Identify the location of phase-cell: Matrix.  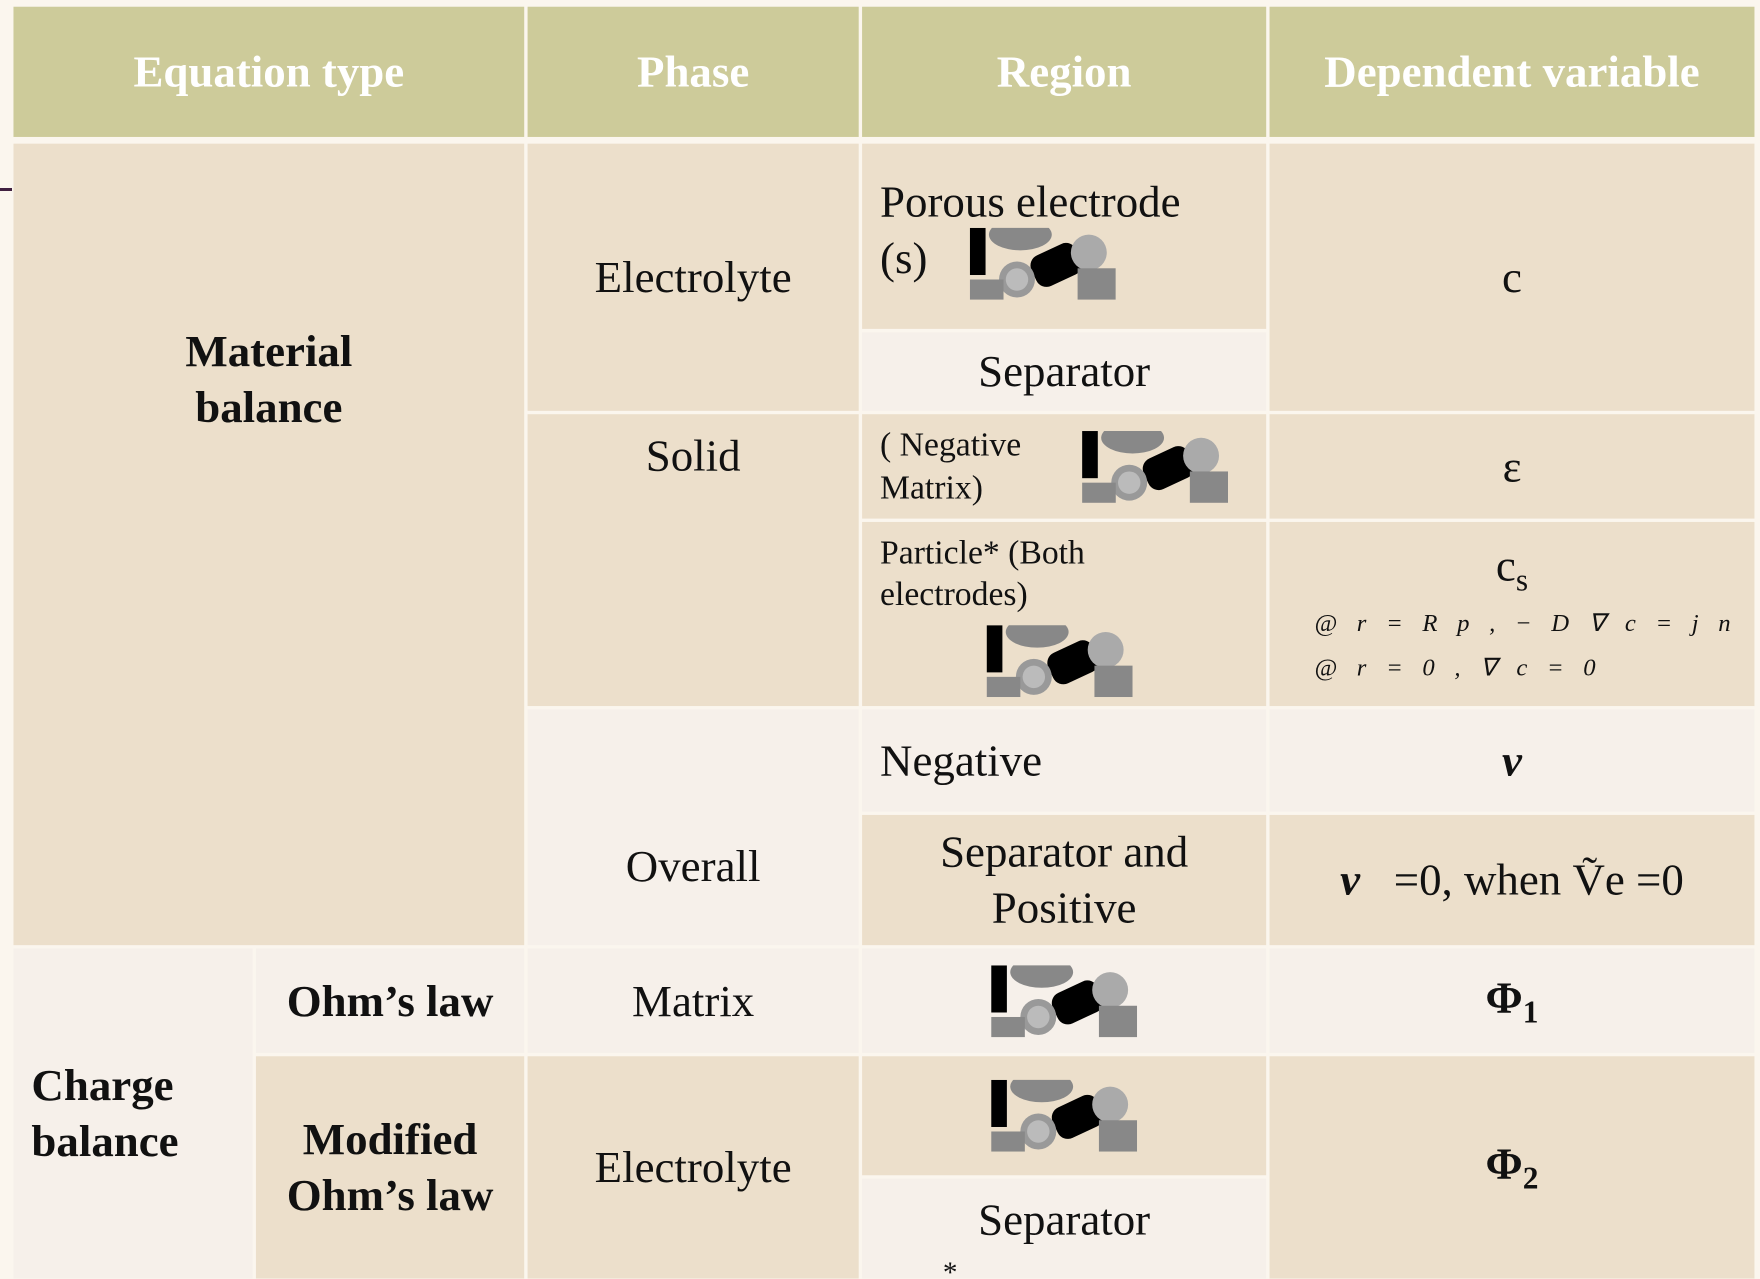
(693, 1000).